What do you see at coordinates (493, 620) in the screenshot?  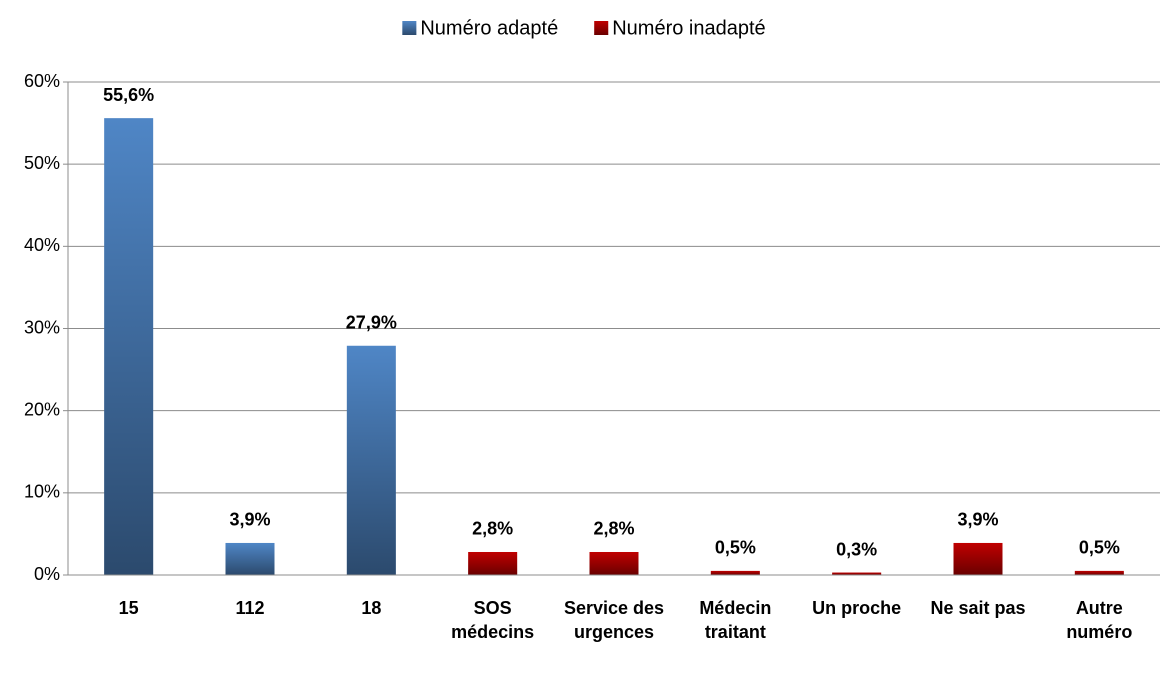 I see `x-tick-label: SOS médecins` at bounding box center [493, 620].